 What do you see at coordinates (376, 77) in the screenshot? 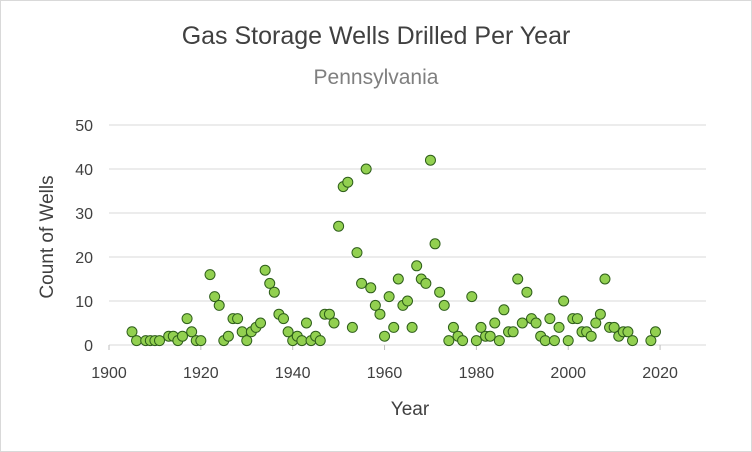
I see `chart-subtitle: Pennsylvania` at bounding box center [376, 77].